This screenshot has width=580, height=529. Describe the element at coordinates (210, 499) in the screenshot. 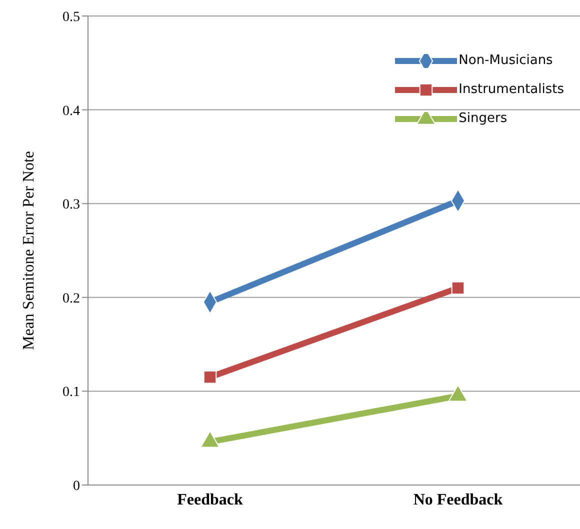

I see `x-tick-label: Feedback` at that location.